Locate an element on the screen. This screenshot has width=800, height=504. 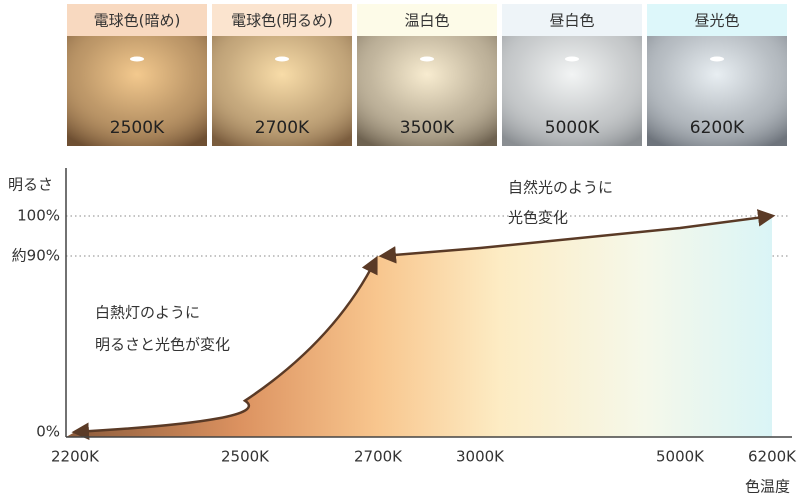
swatch-label: 電球色(暗め) is located at coordinates (137, 21).